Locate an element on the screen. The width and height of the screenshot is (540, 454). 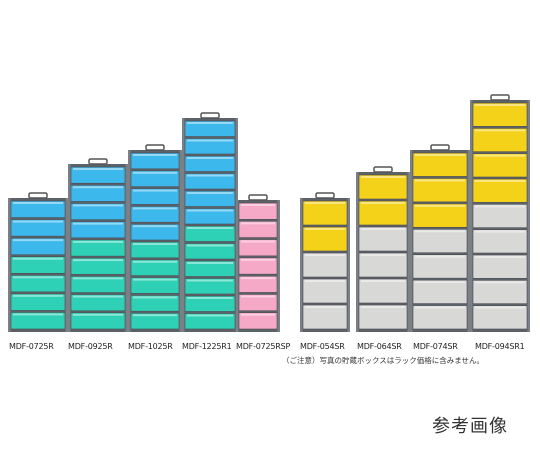
rack-label-mdf-0725r: MDF-0725R is located at coordinates (31, 346).